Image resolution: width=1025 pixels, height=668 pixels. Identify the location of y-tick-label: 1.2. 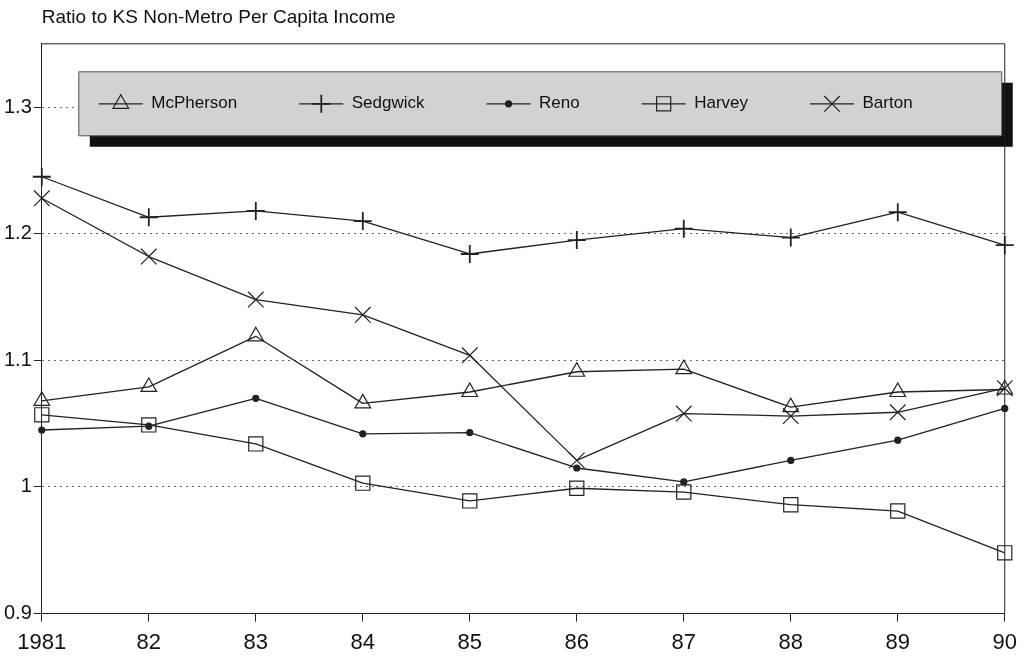
(17, 232).